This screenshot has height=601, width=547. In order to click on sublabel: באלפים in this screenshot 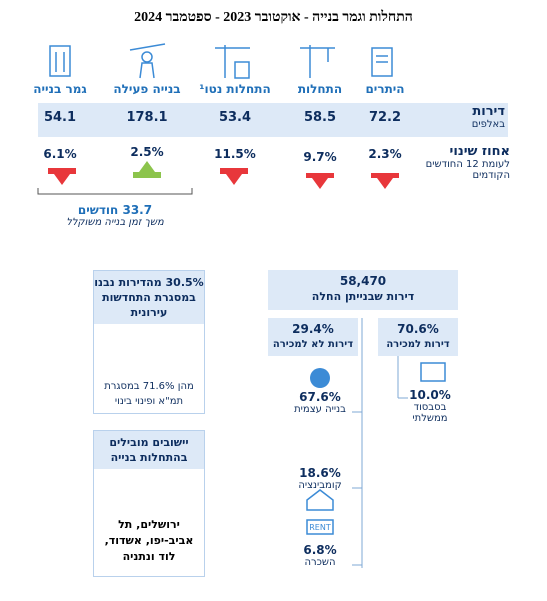, I will do `click(488, 124)`.